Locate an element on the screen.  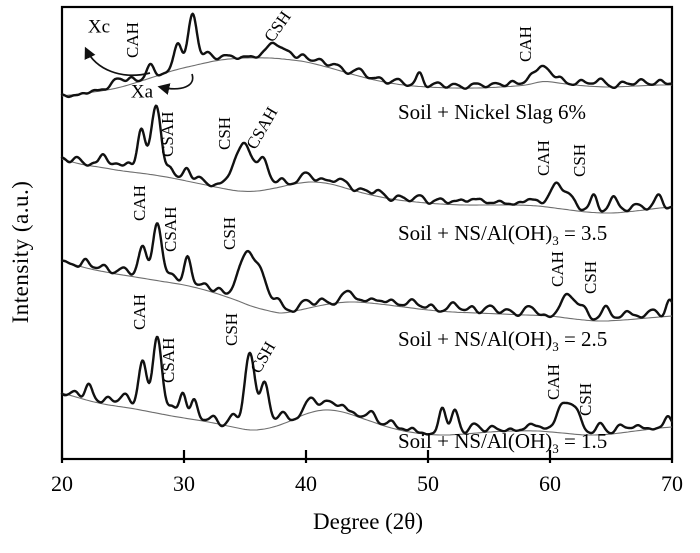
y-axis-label: Intensity (a.u.) is located at coordinates (20, 252).